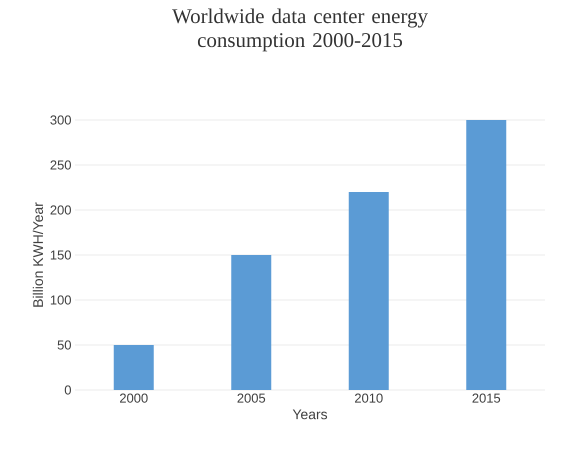  I want to click on y-tick-label: 50, so click(64, 345).